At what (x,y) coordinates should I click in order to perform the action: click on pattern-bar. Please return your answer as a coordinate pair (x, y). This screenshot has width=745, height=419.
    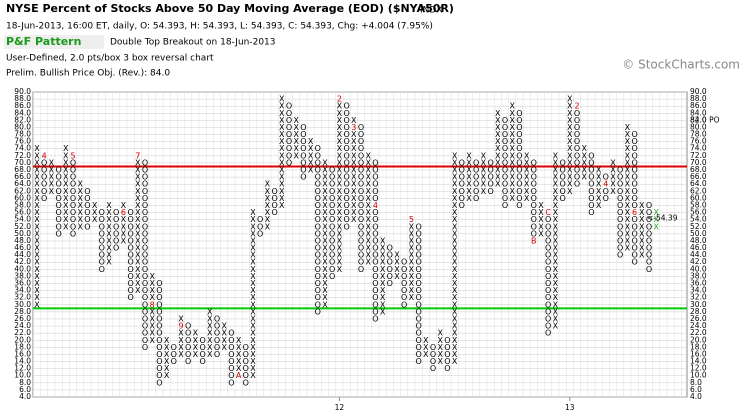
    Looking at the image, I should click on (54, 42).